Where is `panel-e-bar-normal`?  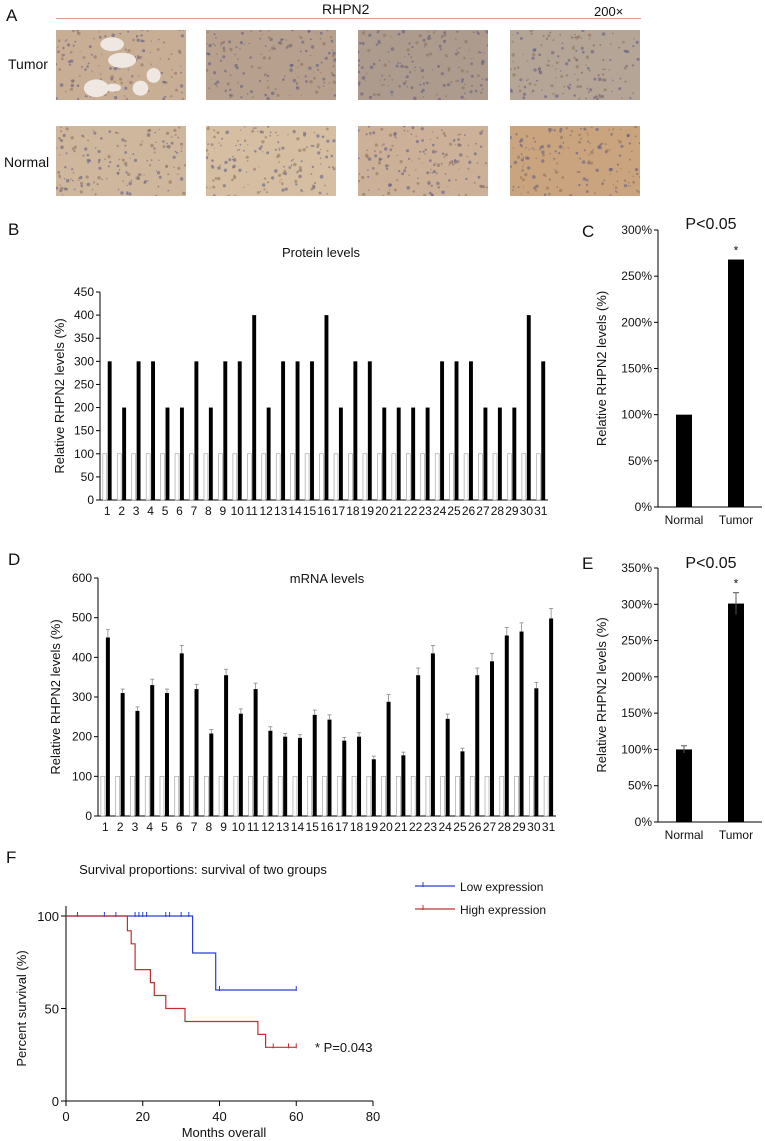
panel-e-bar-normal is located at coordinates (684, 785).